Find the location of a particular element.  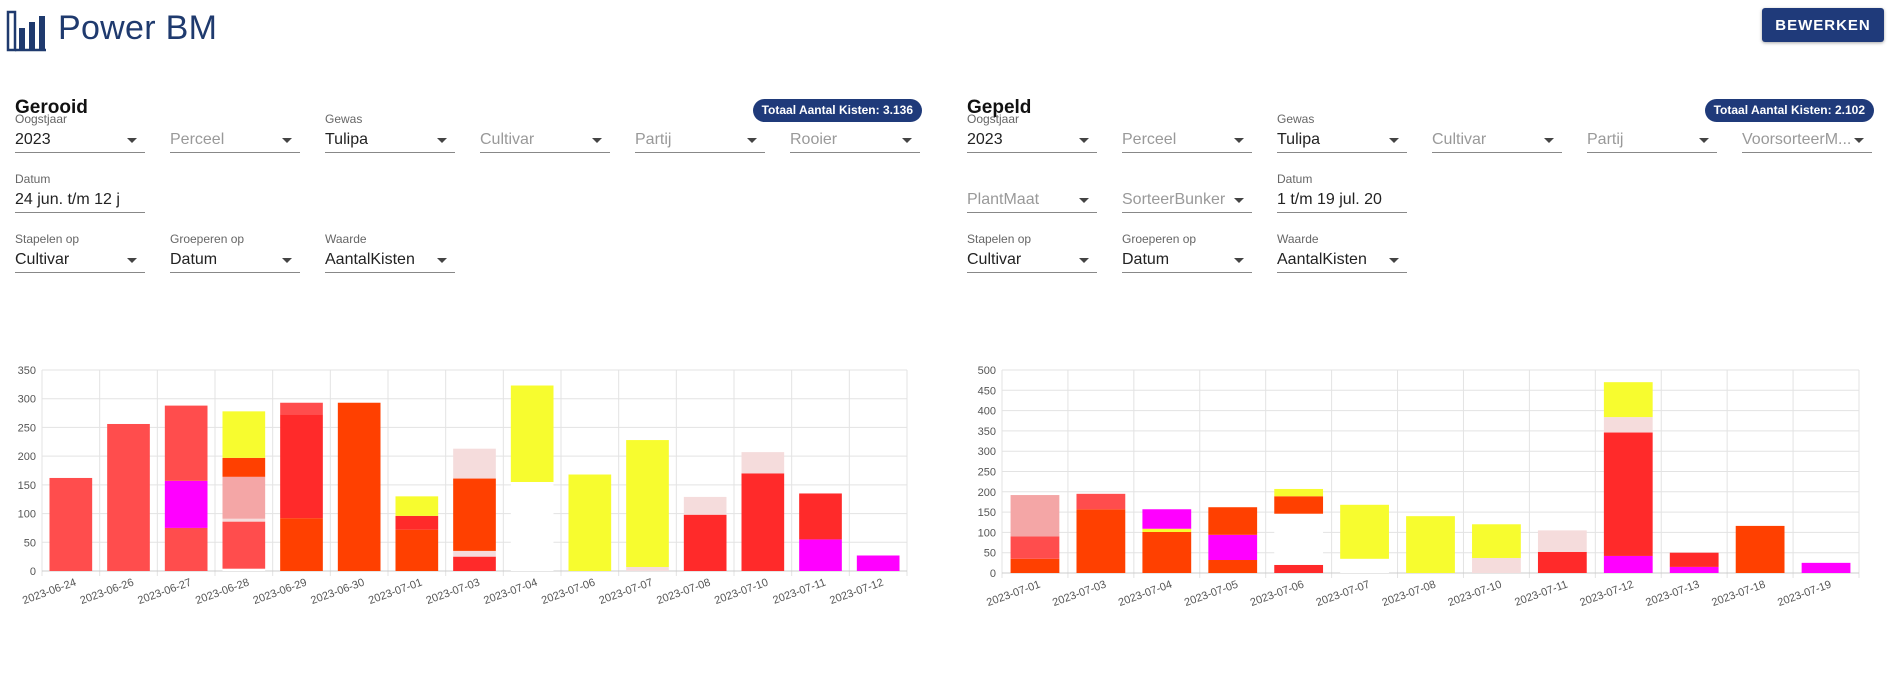

x-tick-label: 2023-07-10 is located at coordinates (741, 592).